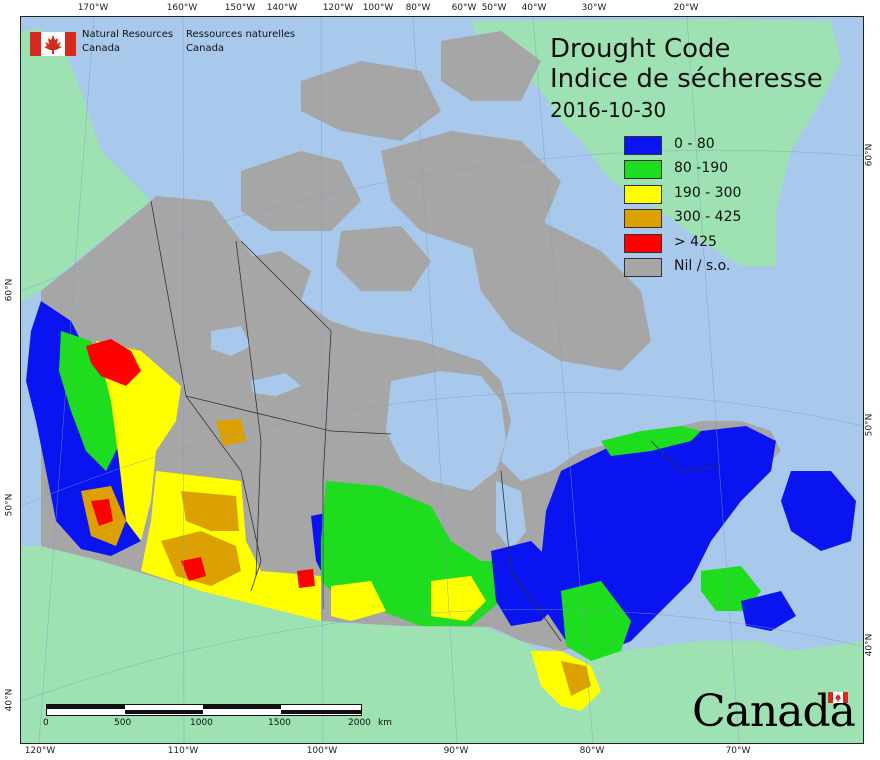  I want to click on ontario-yellow-patch, so click(458, 598).